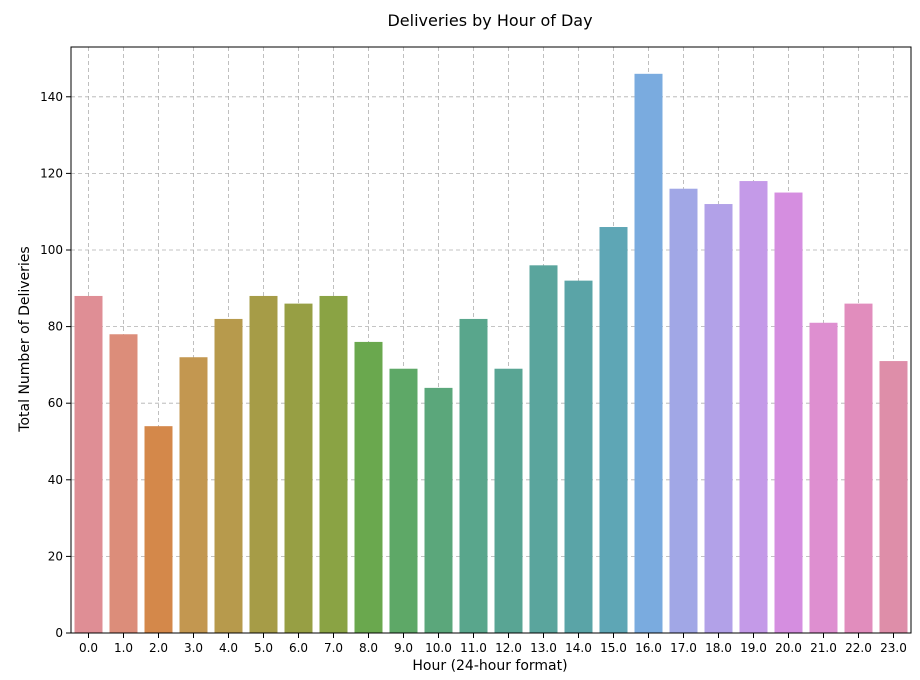  Describe the element at coordinates (158, 648) in the screenshot. I see `x-tick-label: 2.0` at that location.